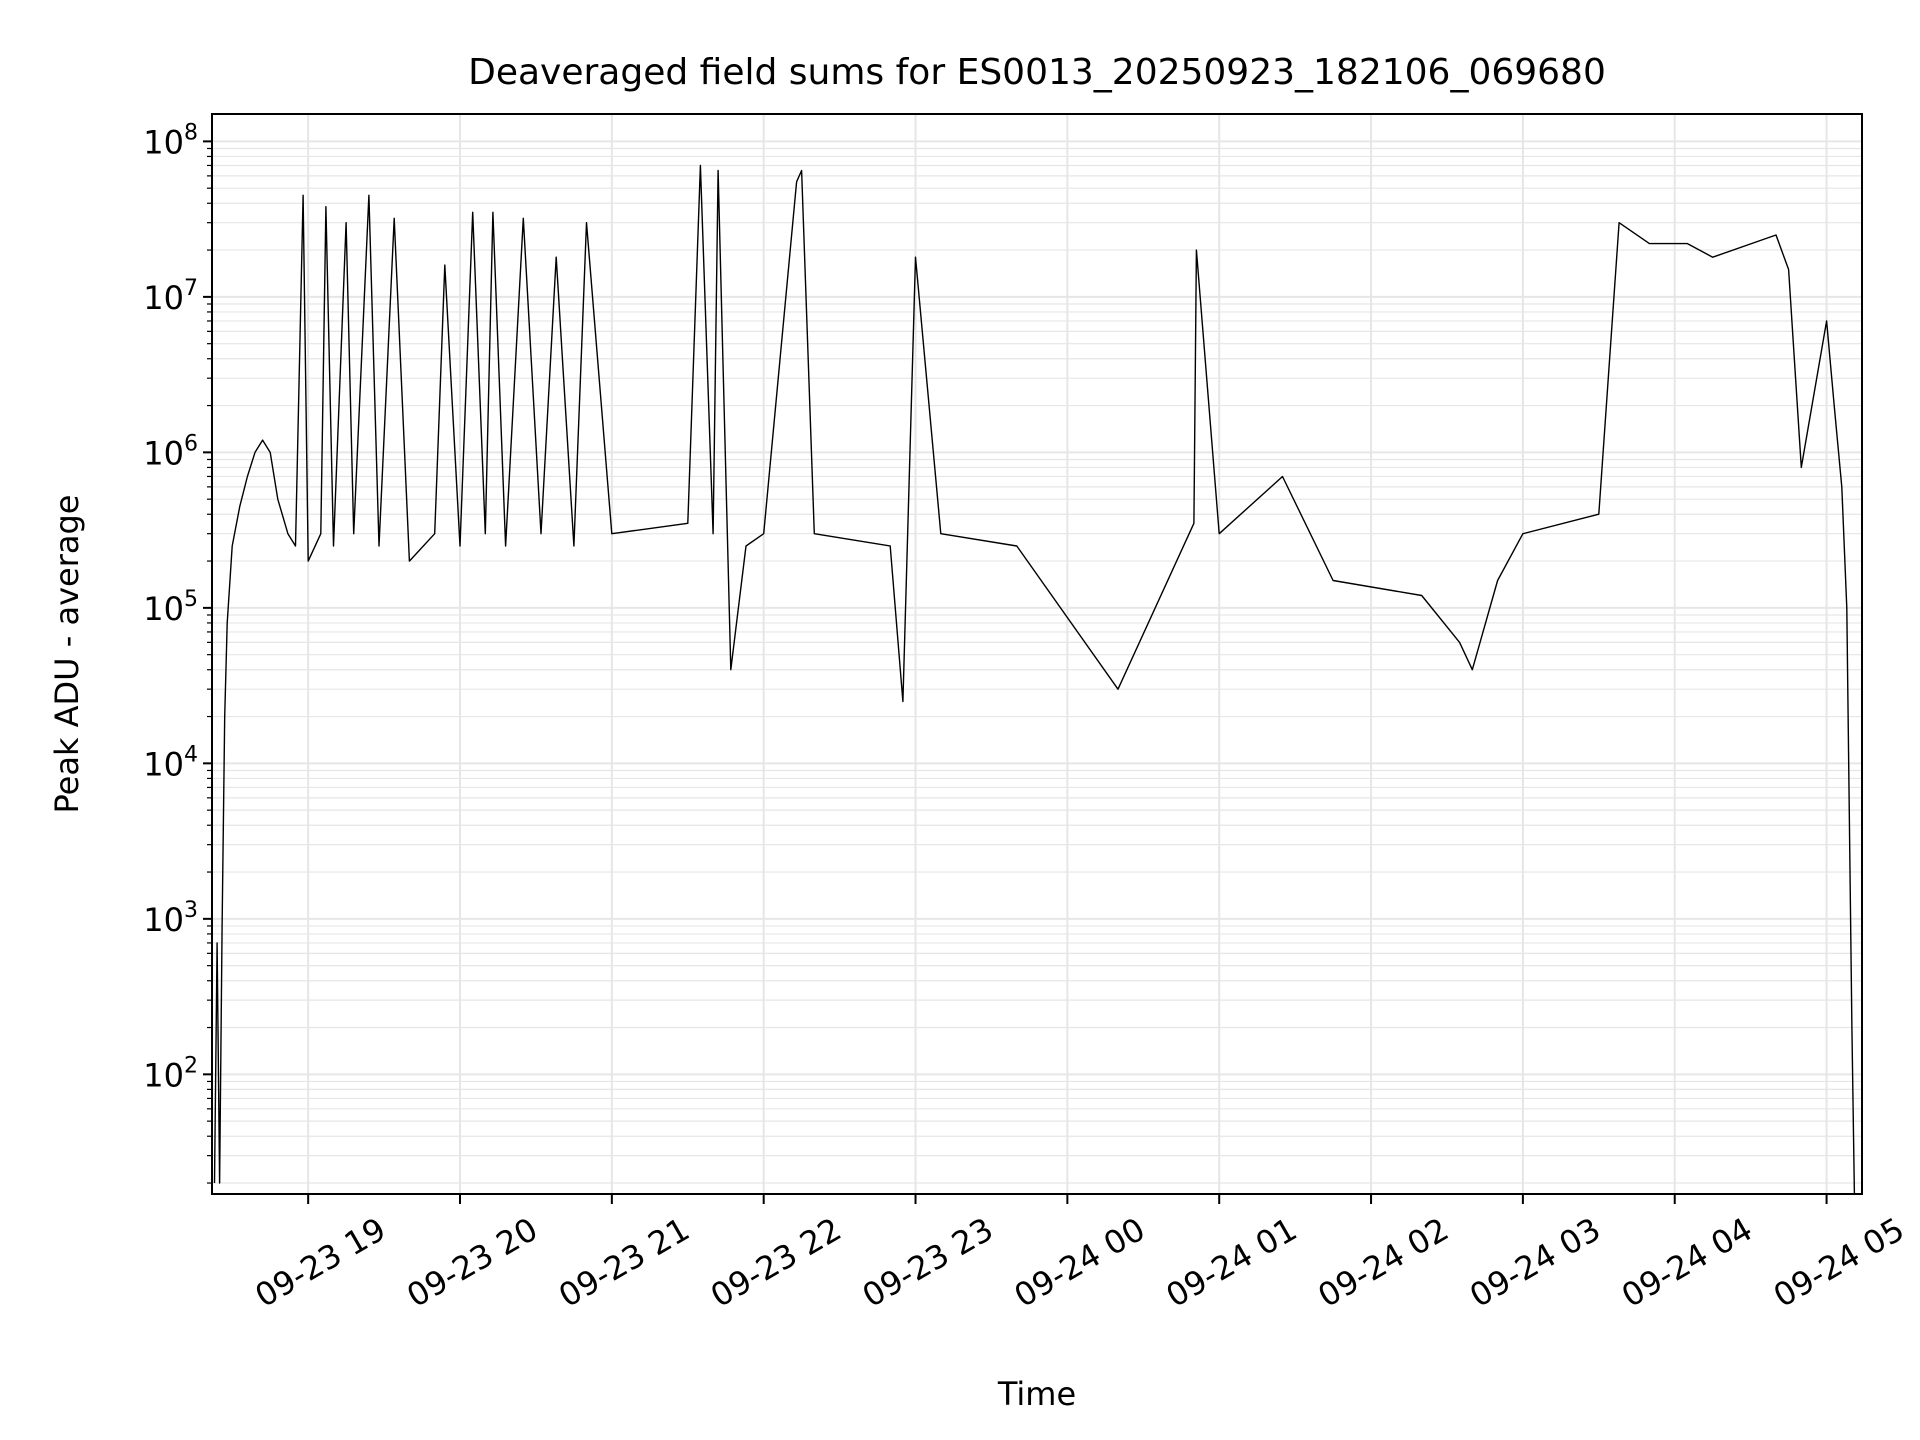 This screenshot has height=1440, width=1920. What do you see at coordinates (170, 296) in the screenshot?
I see `y-tick-label: 107` at bounding box center [170, 296].